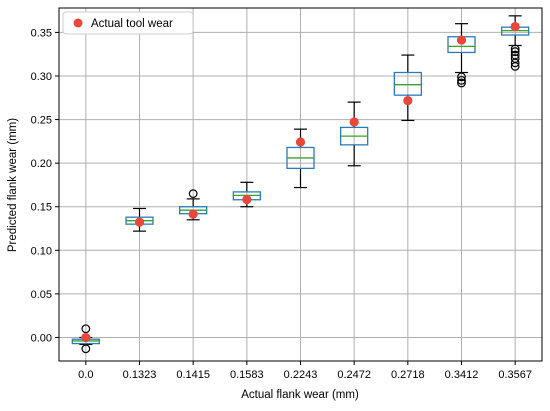  I want to click on y-tick-label: 0.20, so click(41, 164).